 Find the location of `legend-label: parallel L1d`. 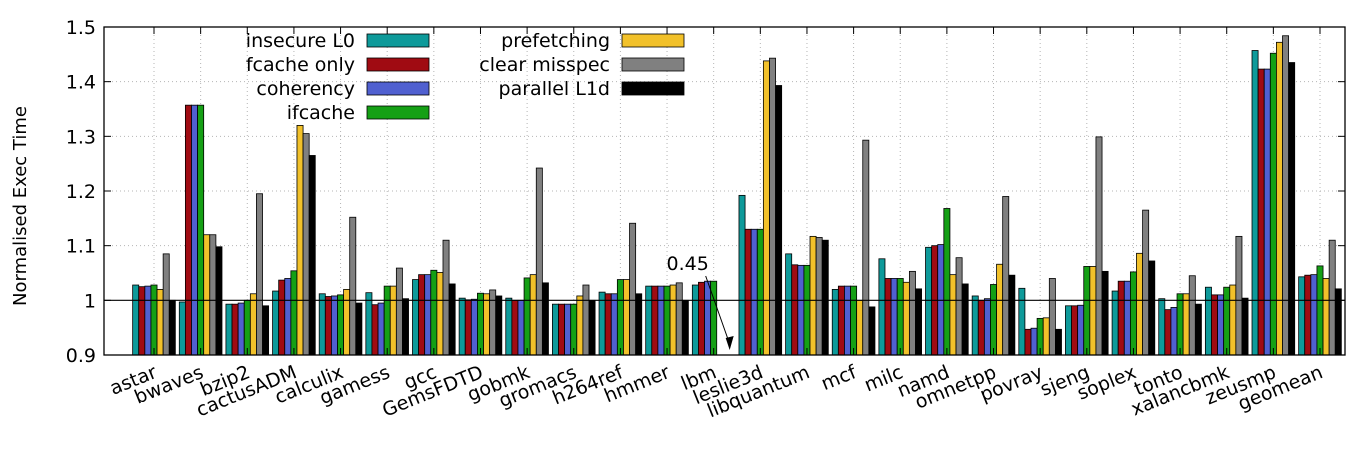

legend-label: parallel L1d is located at coordinates (554, 89).